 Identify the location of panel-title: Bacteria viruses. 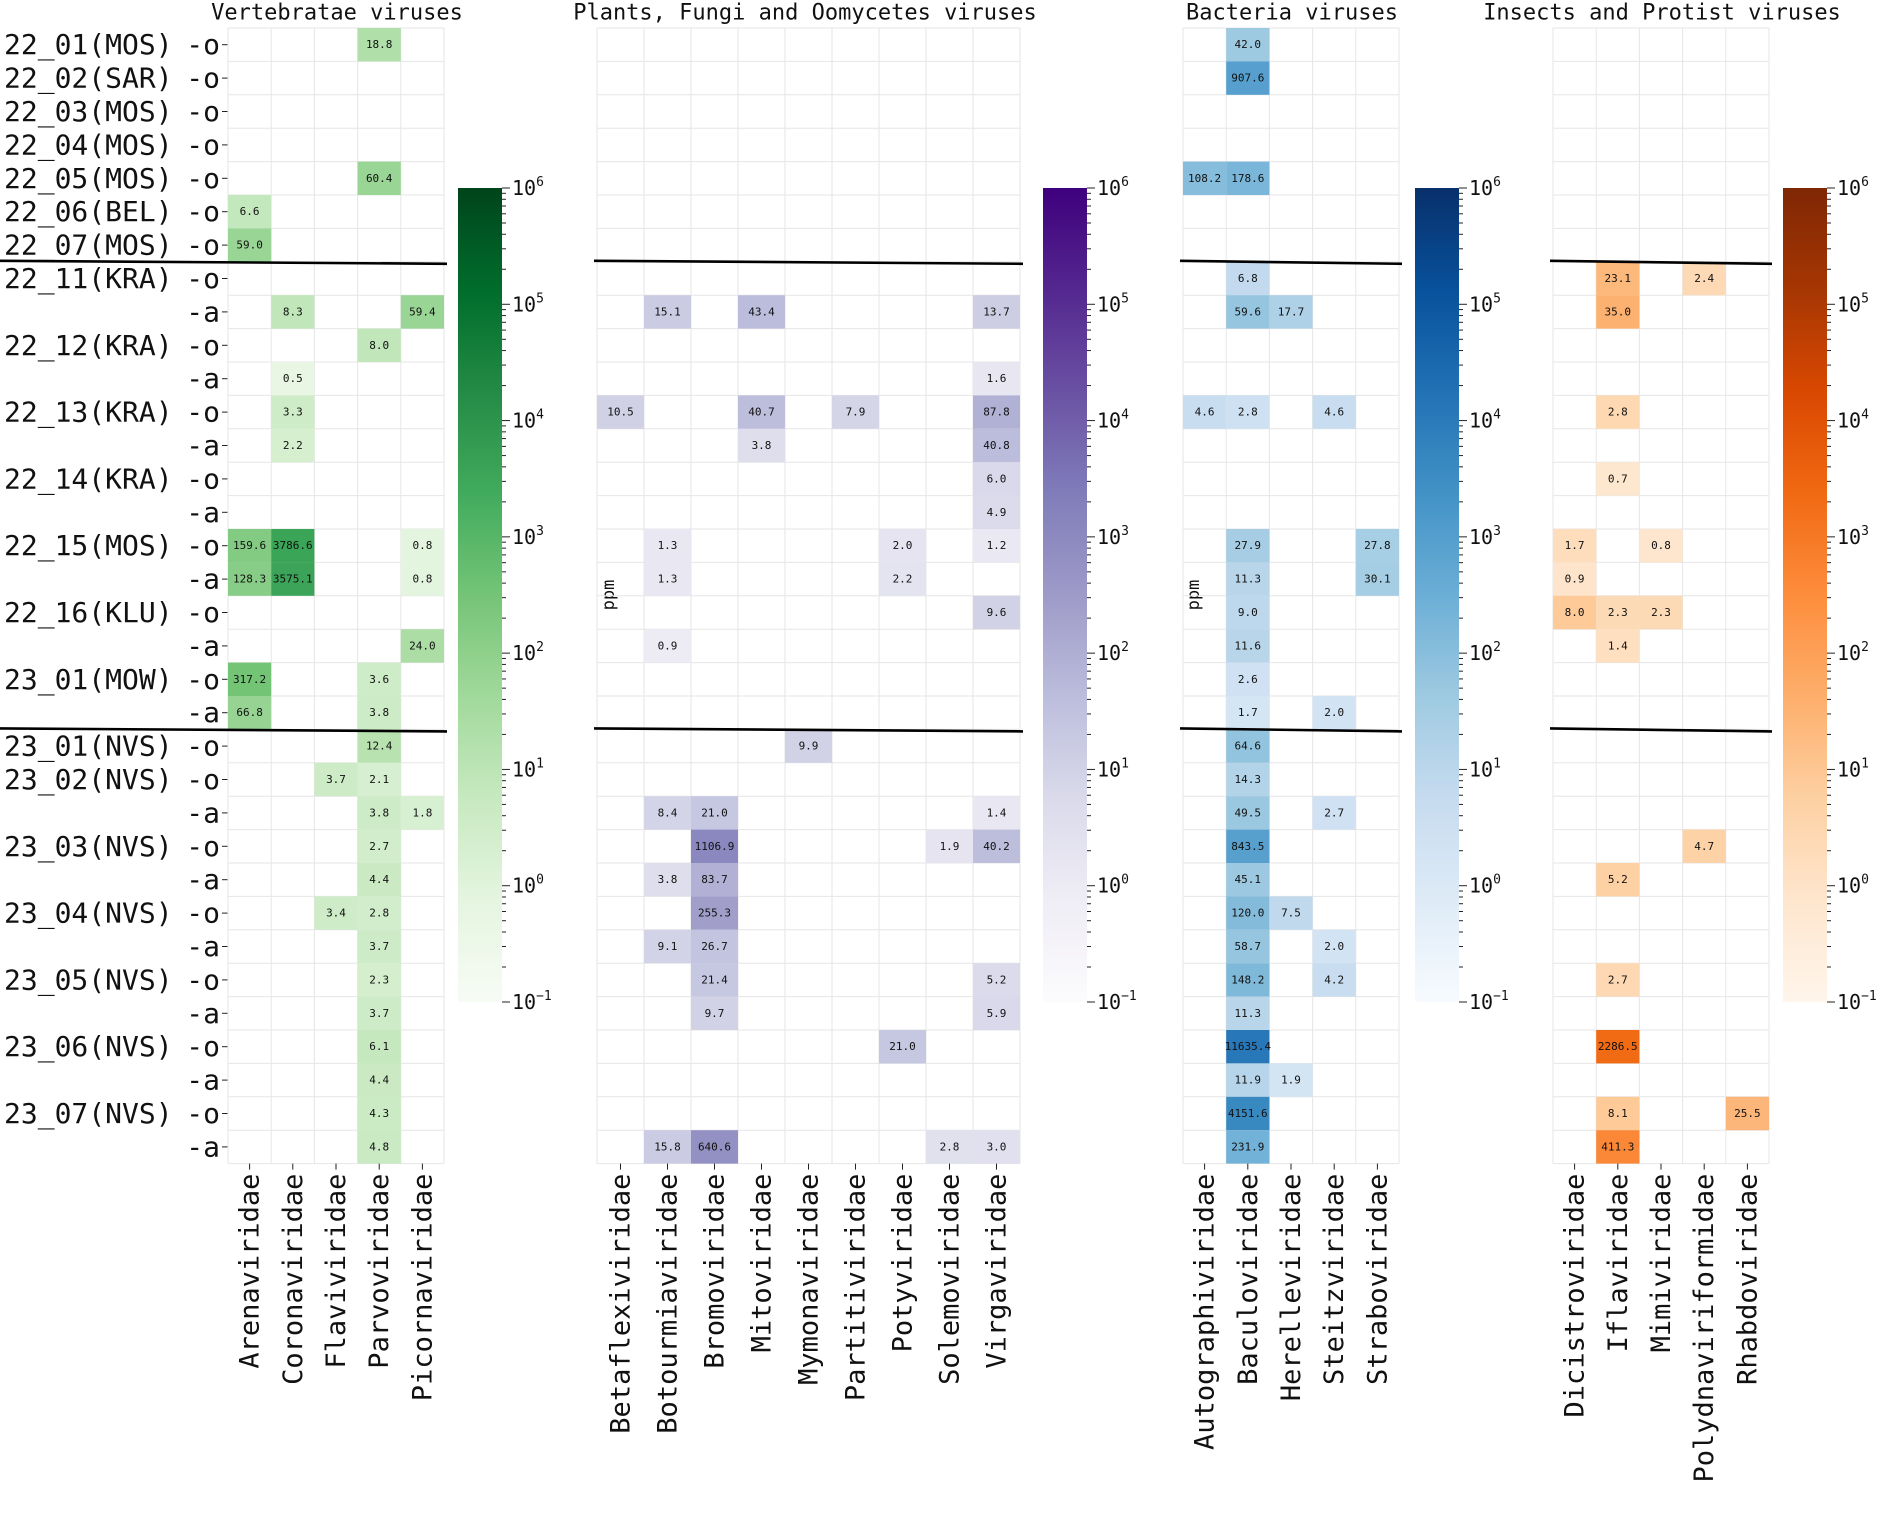
(1292, 13).